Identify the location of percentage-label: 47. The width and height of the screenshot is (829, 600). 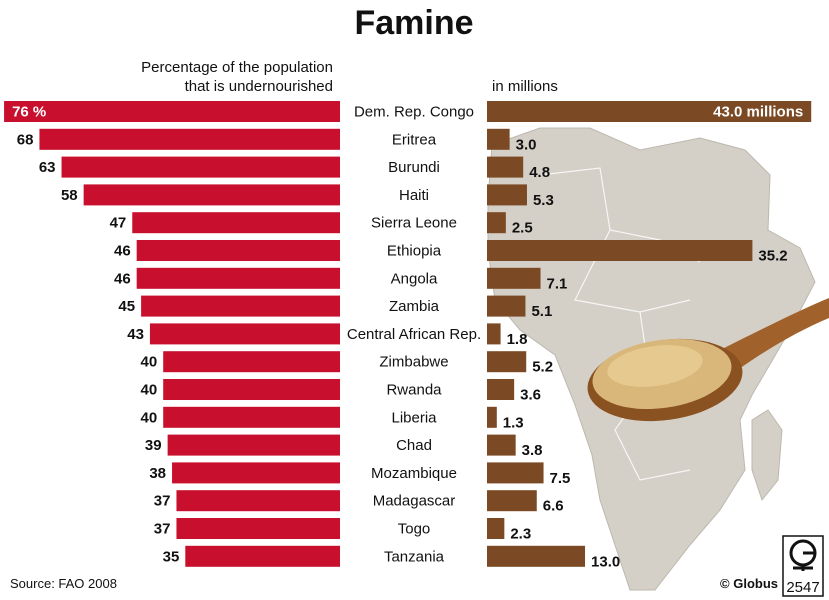
(118, 223).